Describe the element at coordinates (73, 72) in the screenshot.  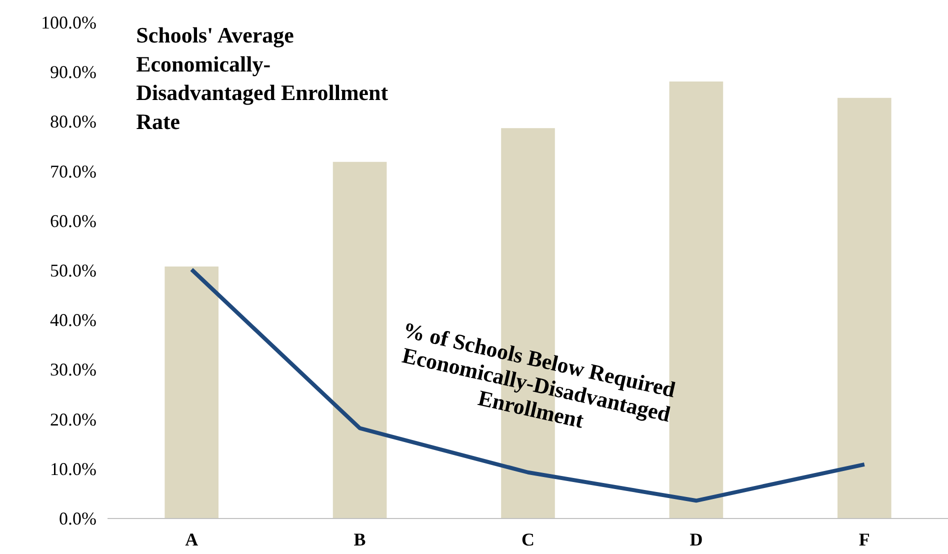
I see `y-tick-label: 90.0%` at that location.